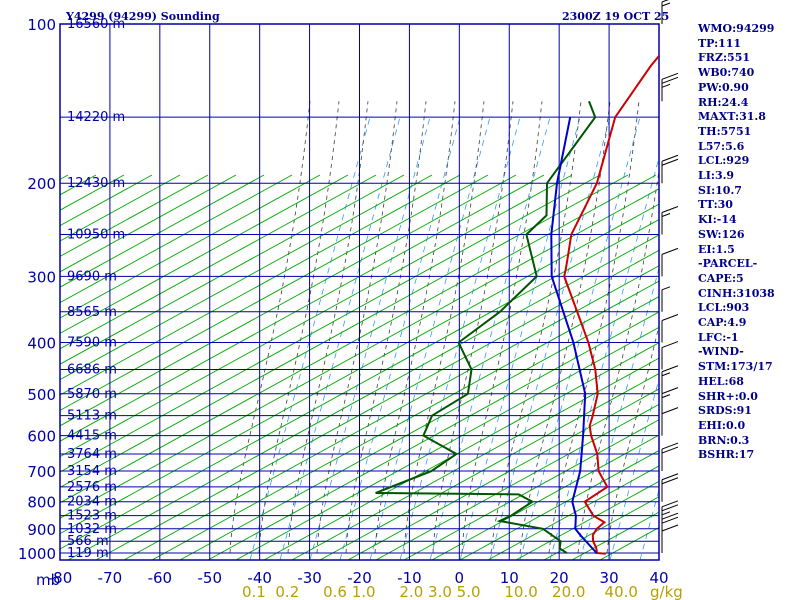 This screenshot has width=800, height=600. What do you see at coordinates (559, 578) in the screenshot?
I see `temperature-tick-label: 20` at bounding box center [559, 578].